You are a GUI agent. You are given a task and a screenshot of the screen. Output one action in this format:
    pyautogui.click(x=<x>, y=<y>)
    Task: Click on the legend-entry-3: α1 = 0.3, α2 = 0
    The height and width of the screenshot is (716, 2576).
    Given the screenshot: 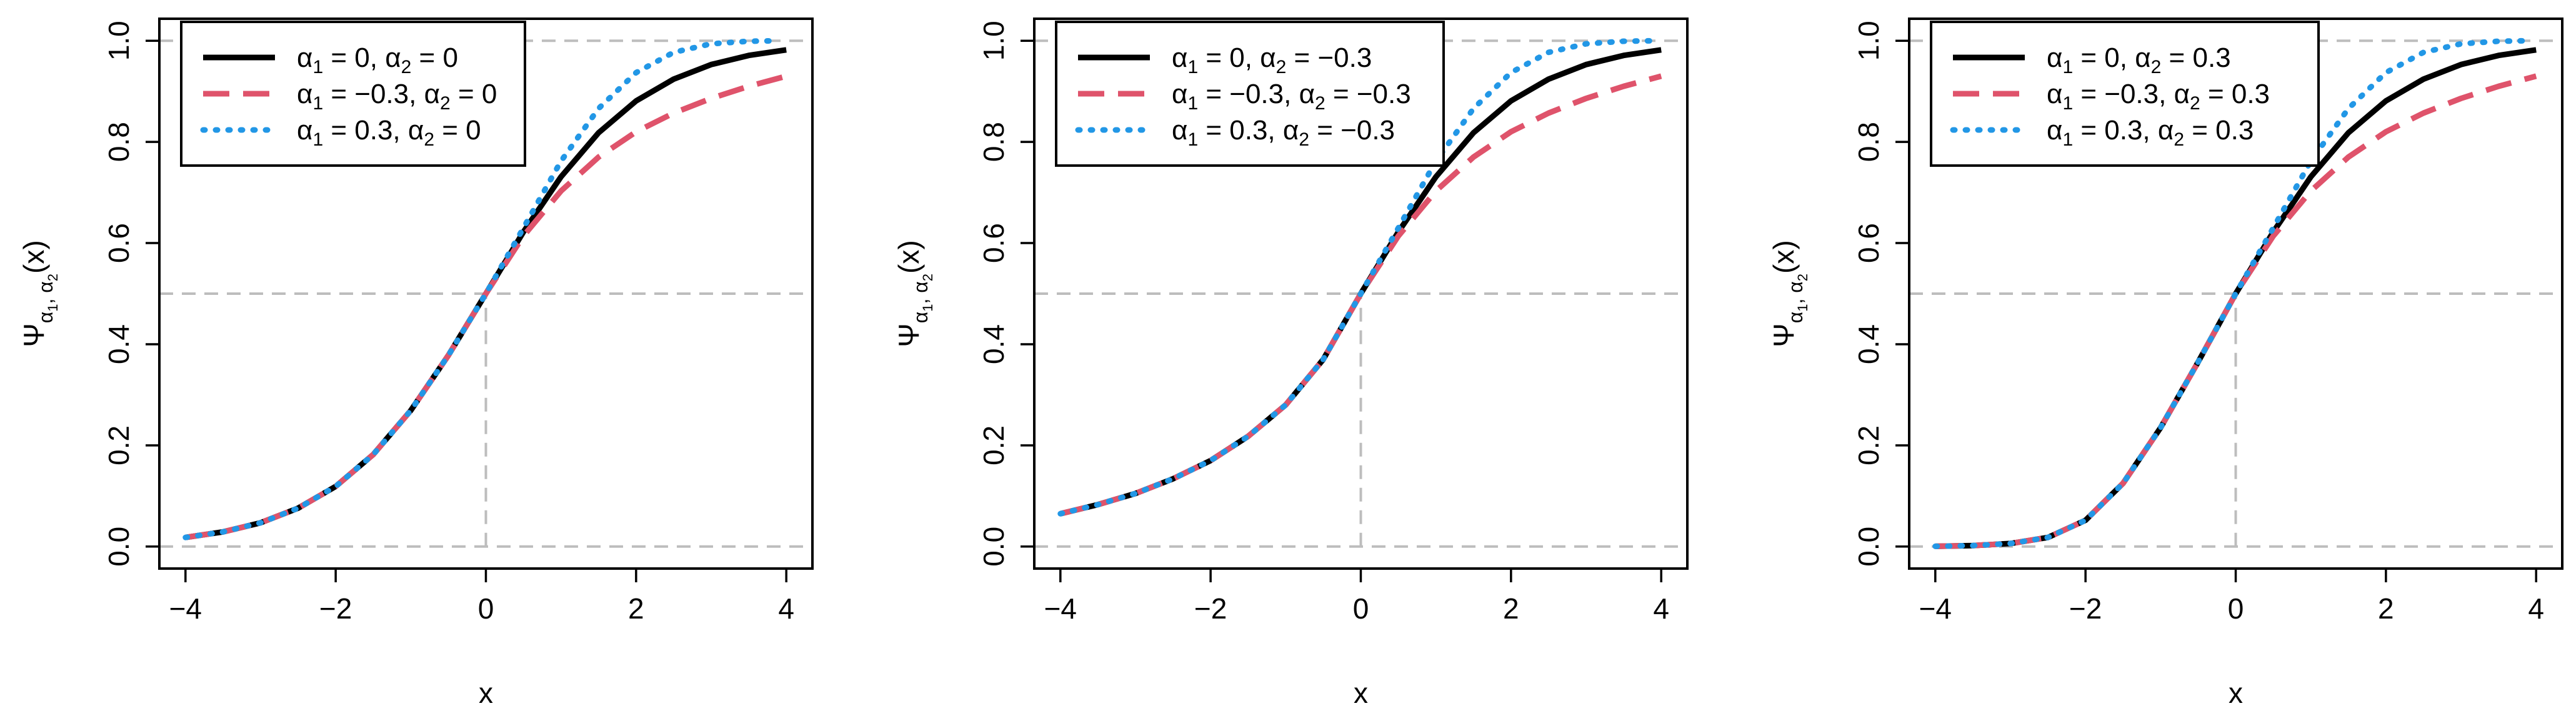 What is the action you would take?
    pyautogui.click(x=389, y=132)
    